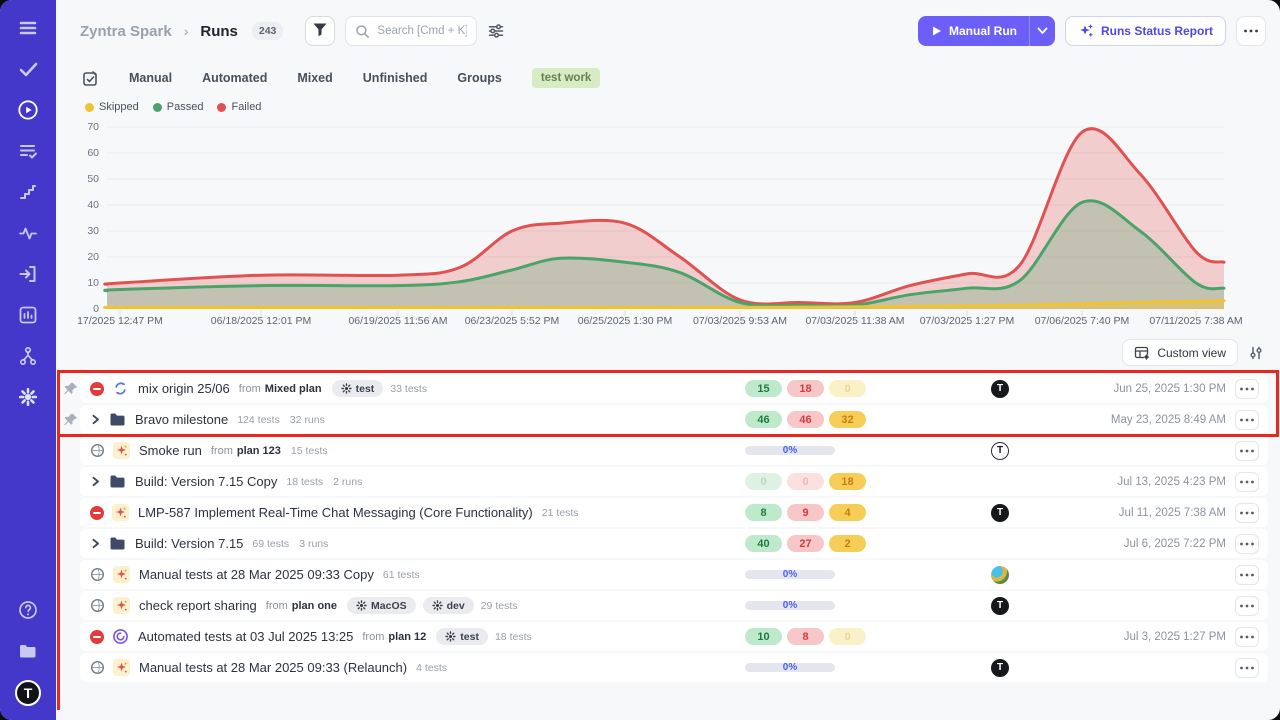 The image size is (1280, 720). I want to click on avatar, so click(1000, 574).